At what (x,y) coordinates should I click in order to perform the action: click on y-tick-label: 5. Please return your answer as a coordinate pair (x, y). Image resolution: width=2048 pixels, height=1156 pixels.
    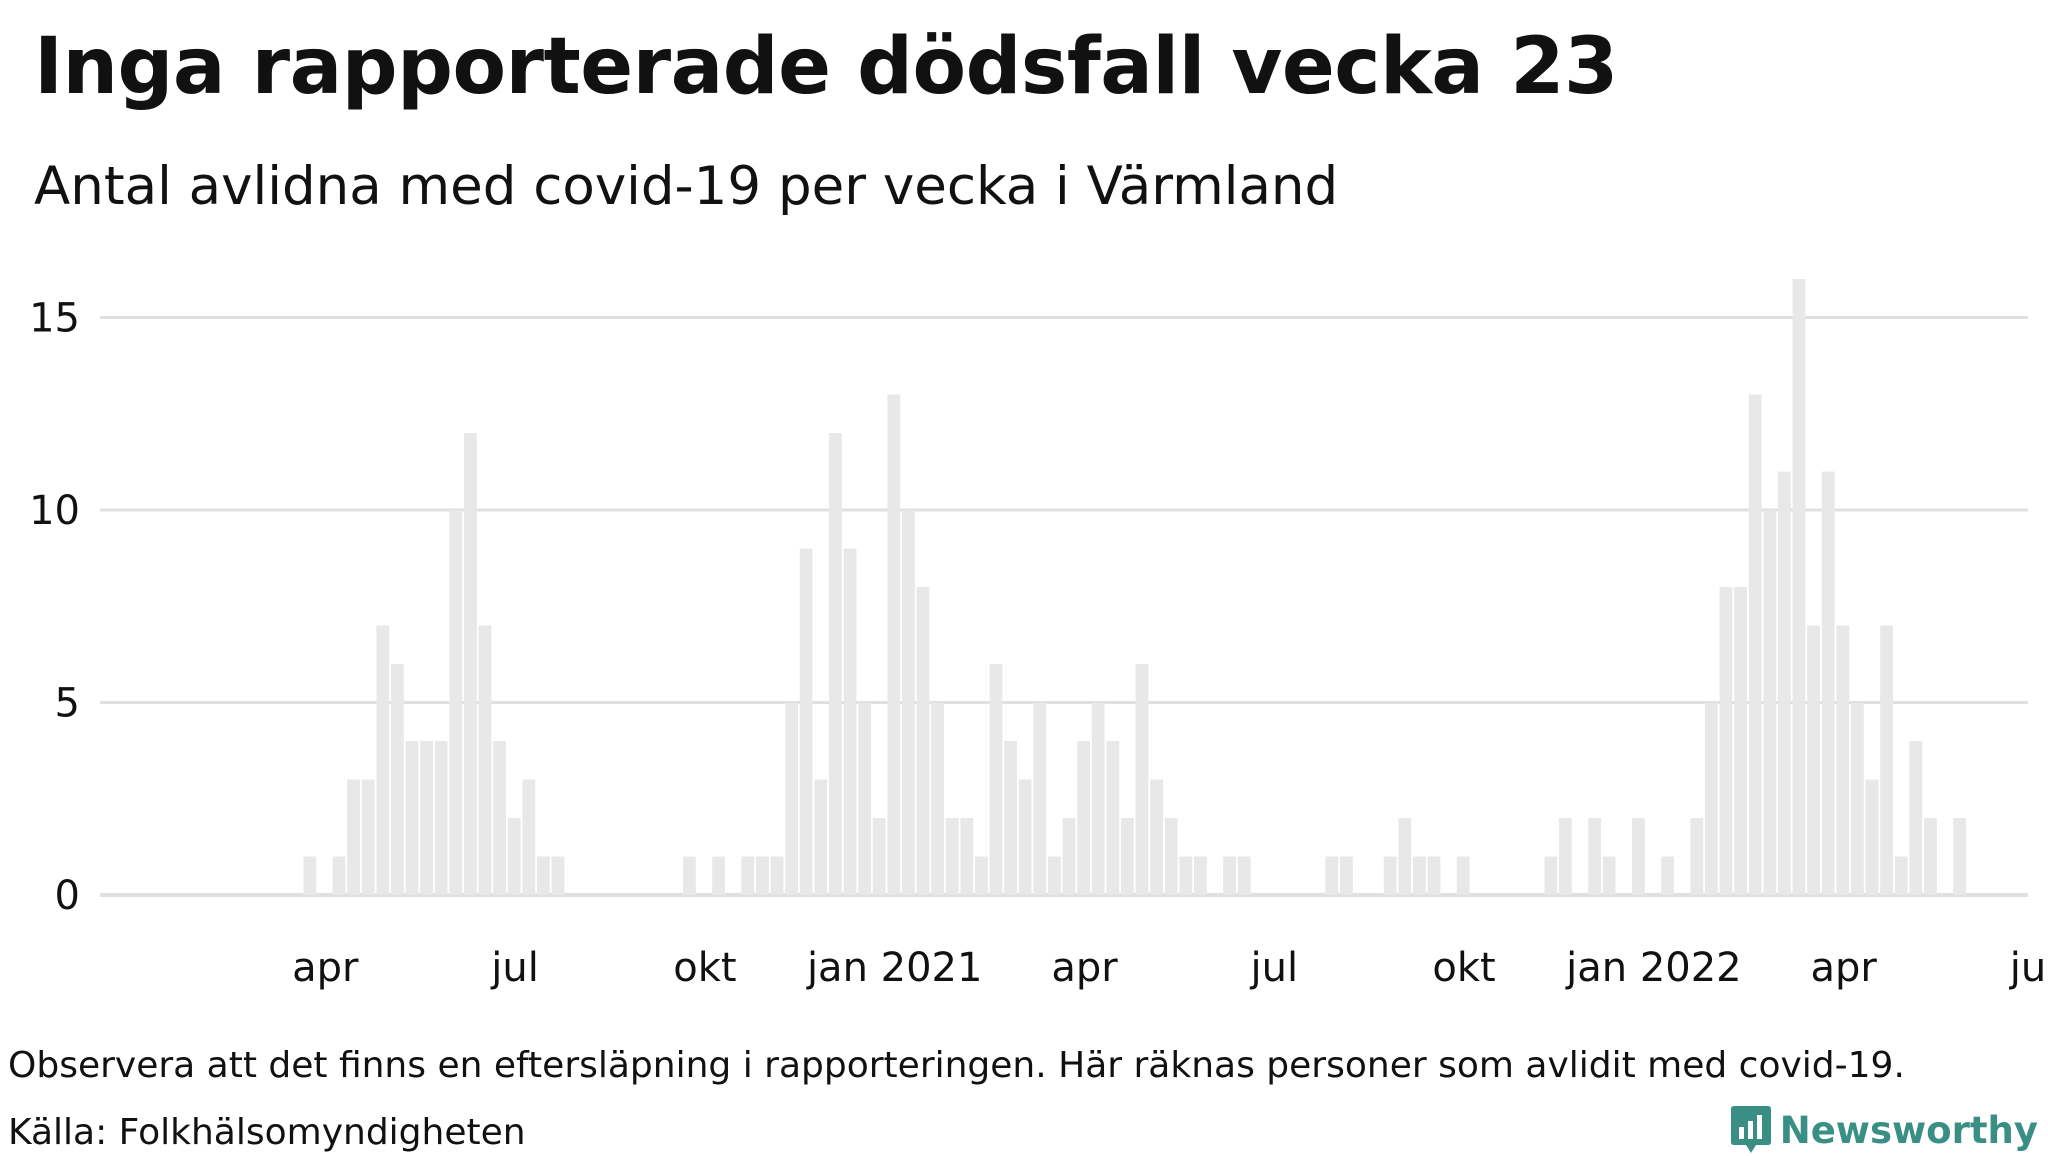
    Looking at the image, I should click on (67, 704).